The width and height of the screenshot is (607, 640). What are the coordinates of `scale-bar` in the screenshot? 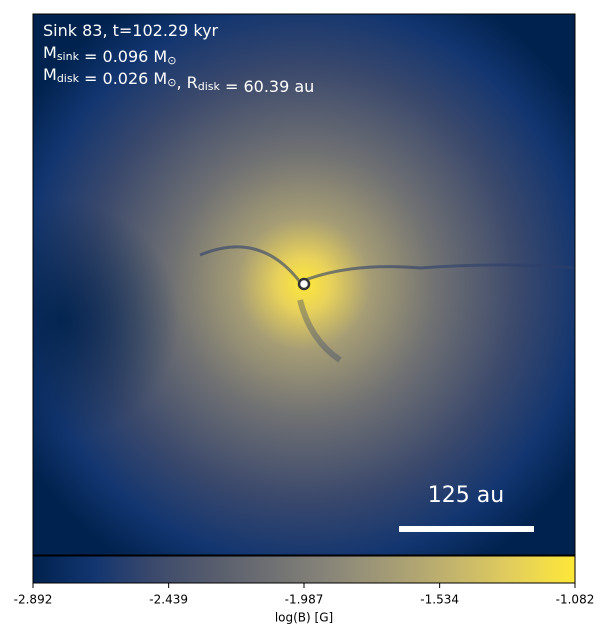 It's located at (466, 529).